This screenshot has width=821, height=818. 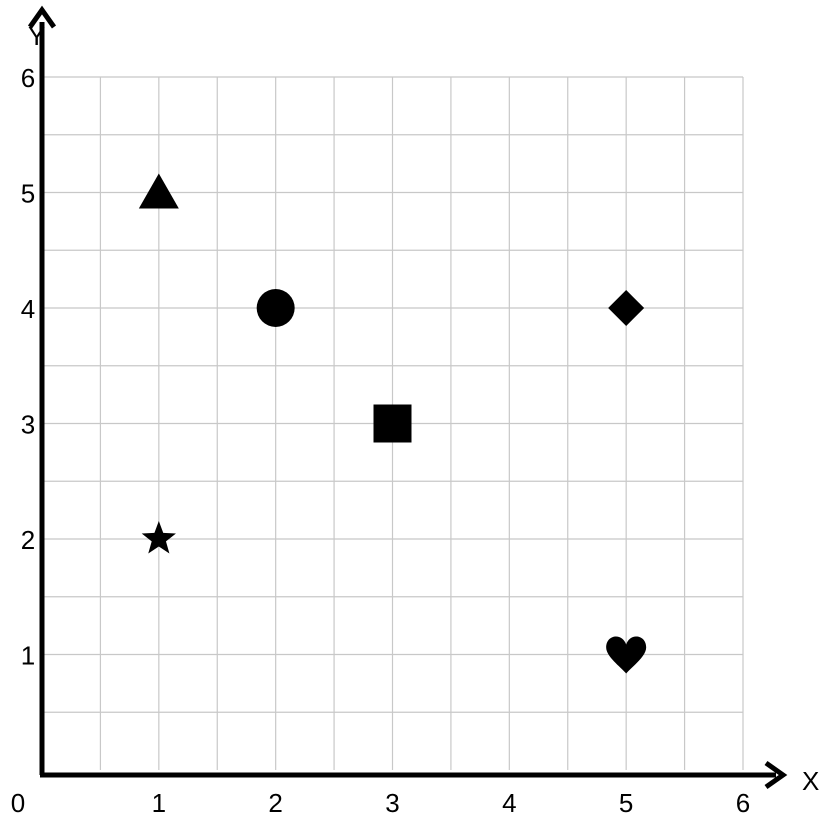 I want to click on x-tick-label: 4, so click(x=509, y=803).